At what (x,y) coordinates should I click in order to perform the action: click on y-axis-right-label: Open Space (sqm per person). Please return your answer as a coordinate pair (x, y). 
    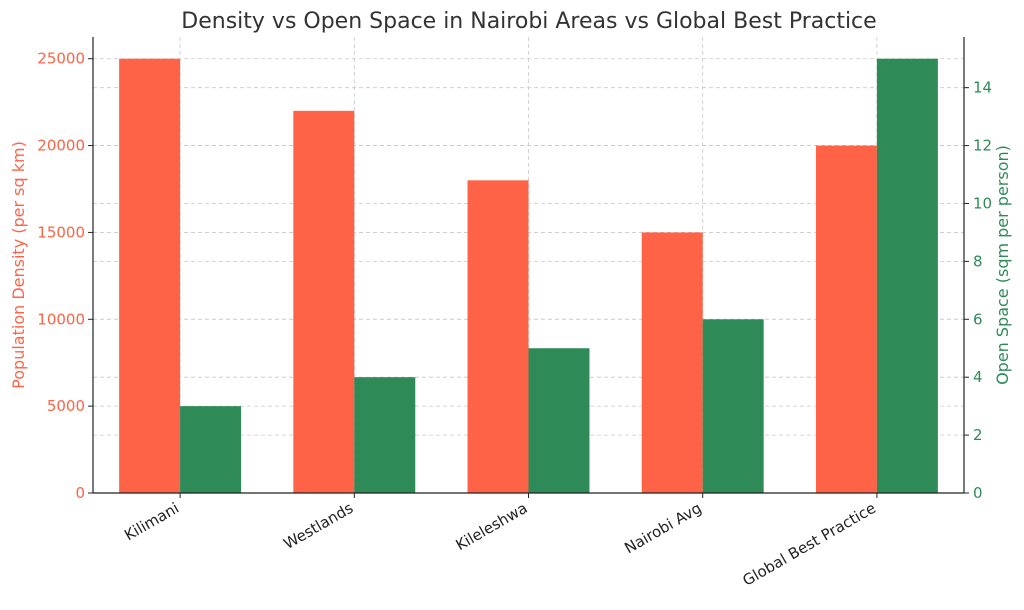
    Looking at the image, I should click on (1002, 265).